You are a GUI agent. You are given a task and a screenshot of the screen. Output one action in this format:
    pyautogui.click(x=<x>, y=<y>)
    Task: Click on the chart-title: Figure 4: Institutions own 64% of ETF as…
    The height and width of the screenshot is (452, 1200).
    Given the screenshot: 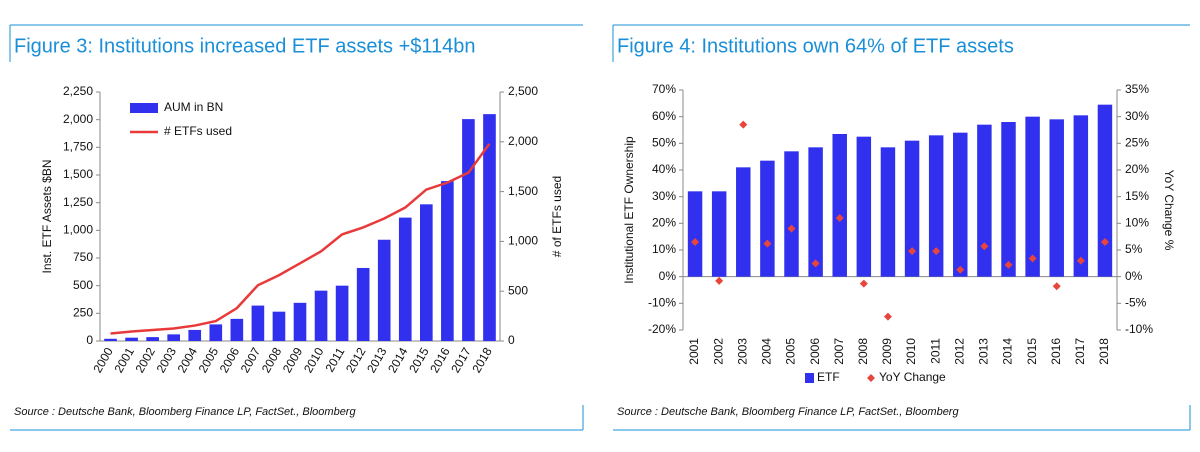 What is the action you would take?
    pyautogui.click(x=815, y=46)
    